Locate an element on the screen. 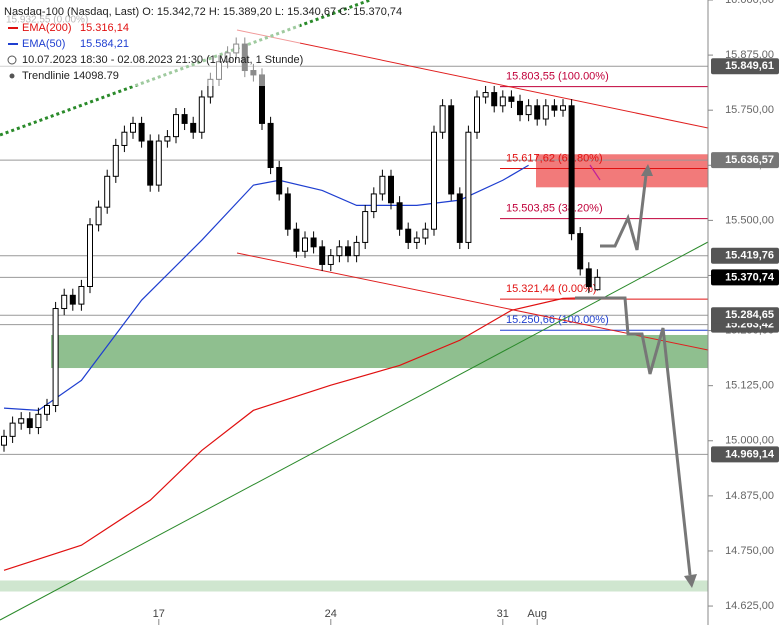  price-tag-label: 15.284,65 is located at coordinates (749, 315).